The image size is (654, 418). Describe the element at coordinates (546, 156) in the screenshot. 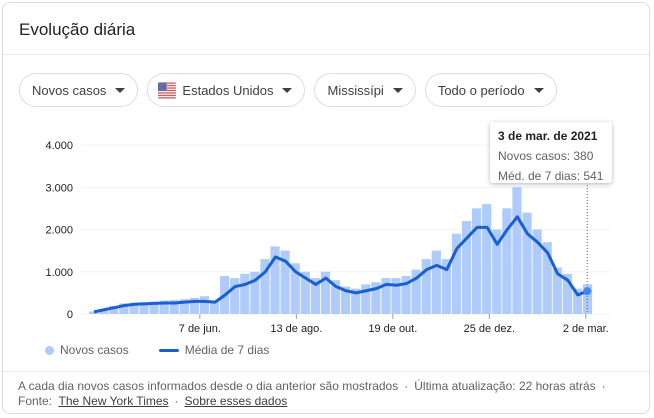

I see `tooltip-cases: Novos casos: 380` at that location.